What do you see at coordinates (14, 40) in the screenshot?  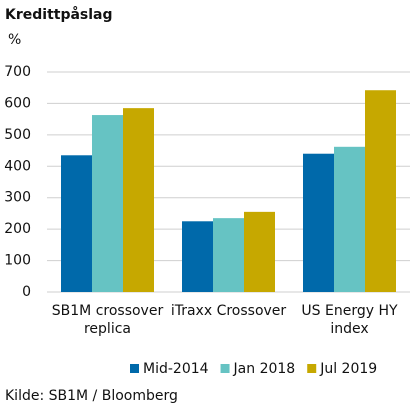 I see `unit-label: %` at bounding box center [14, 40].